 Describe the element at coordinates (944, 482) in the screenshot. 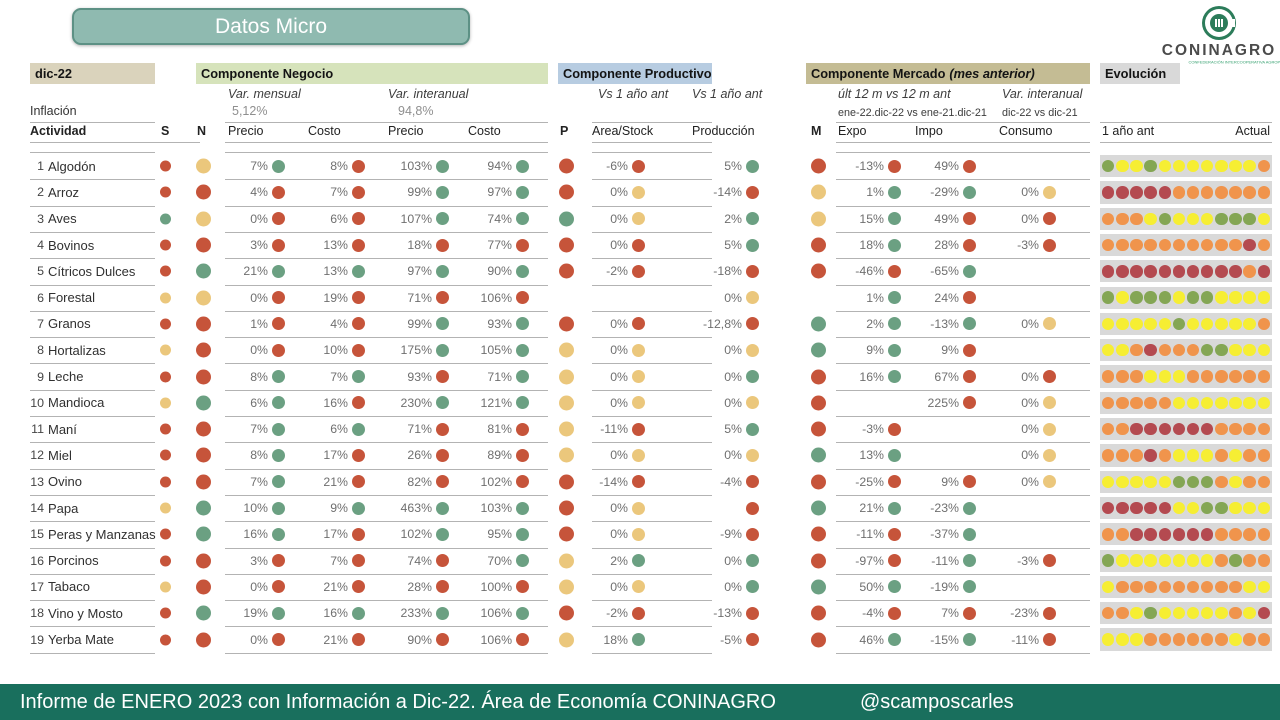

I see `cell-impo: 9%` at that location.